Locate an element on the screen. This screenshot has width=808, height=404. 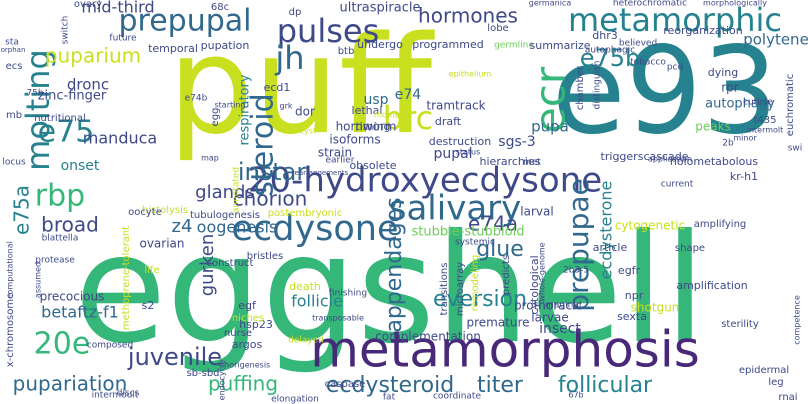
cloud-word: t435 is located at coordinates (764, 120).